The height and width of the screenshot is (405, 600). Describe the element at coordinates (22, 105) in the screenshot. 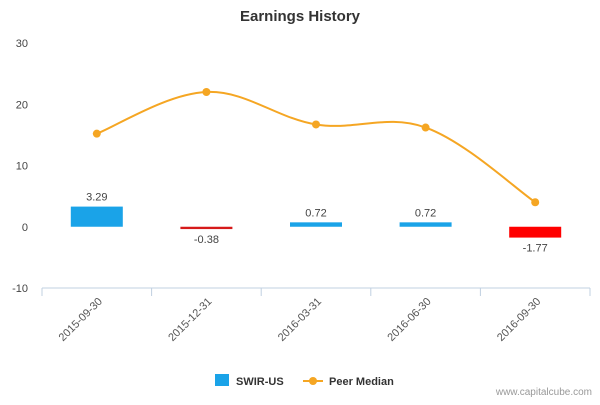

I see `y-tick-label: 20` at that location.